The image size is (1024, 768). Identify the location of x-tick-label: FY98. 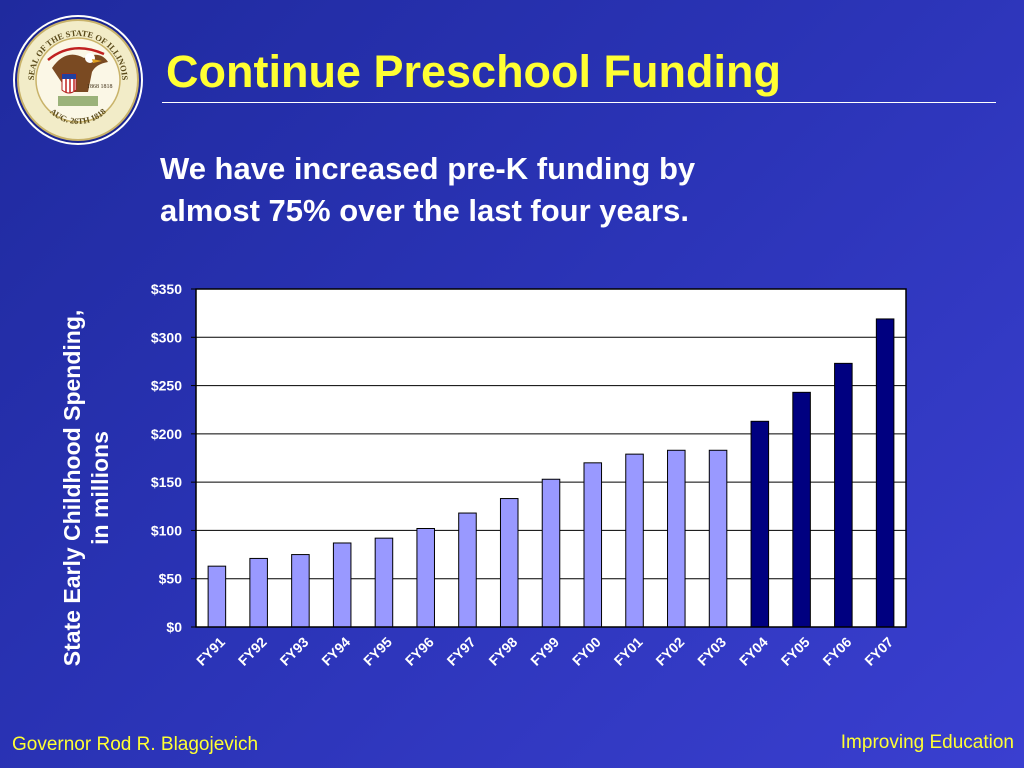
(502, 651).